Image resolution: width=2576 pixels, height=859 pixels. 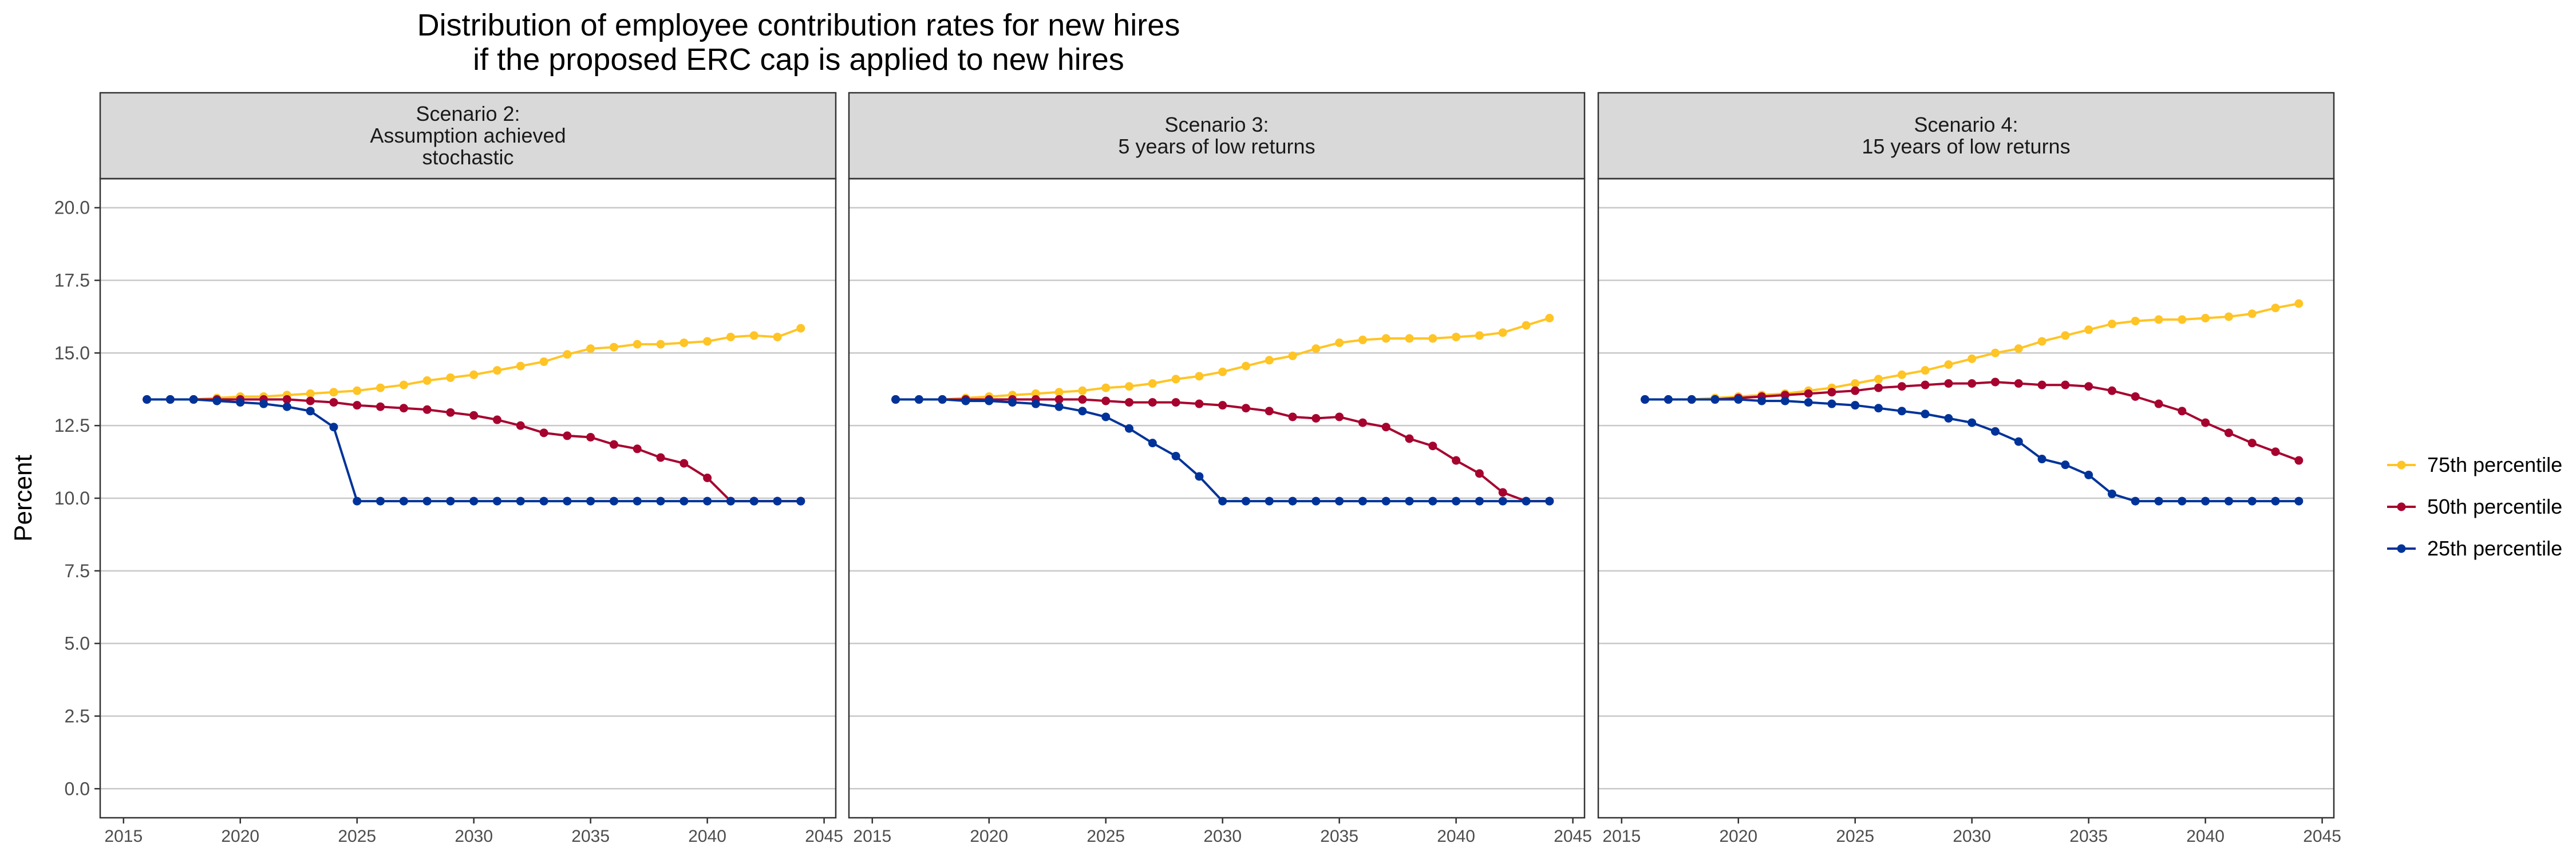 I want to click on y-tick-label: 2.5, so click(x=77, y=716).